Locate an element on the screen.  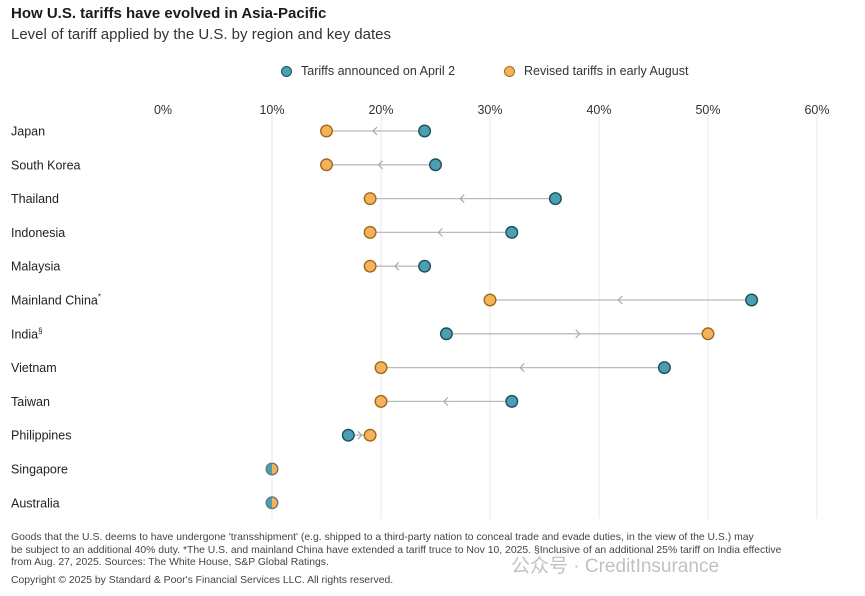
dot-august-india is located at coordinates (708, 334).